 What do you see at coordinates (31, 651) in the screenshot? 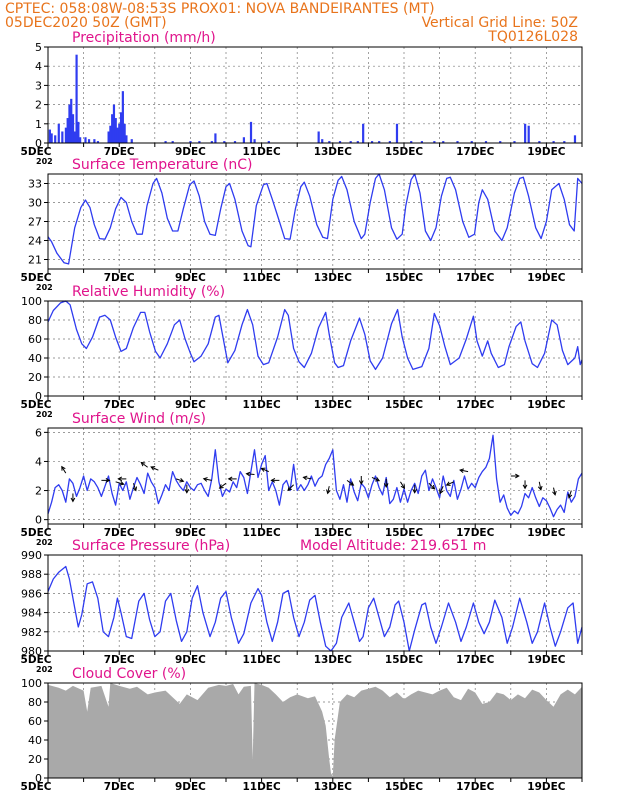
I see `pressure-ytick-label-0: 980` at bounding box center [31, 651].